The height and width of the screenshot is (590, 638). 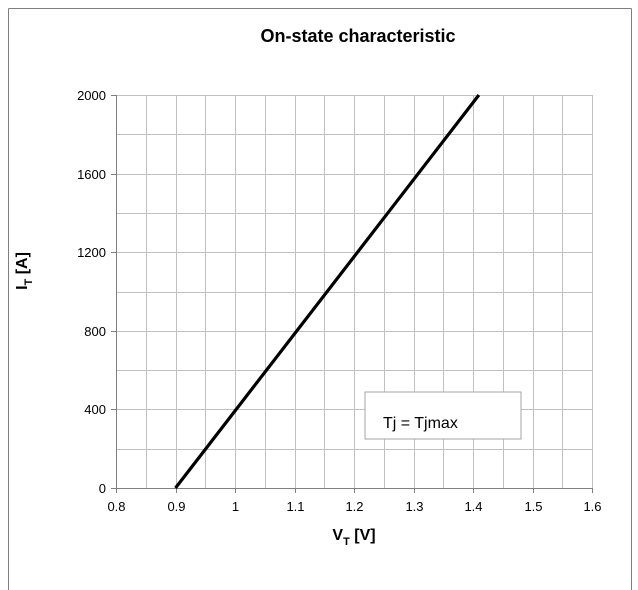 What do you see at coordinates (95, 409) in the screenshot?
I see `y-tick-label: 400` at bounding box center [95, 409].